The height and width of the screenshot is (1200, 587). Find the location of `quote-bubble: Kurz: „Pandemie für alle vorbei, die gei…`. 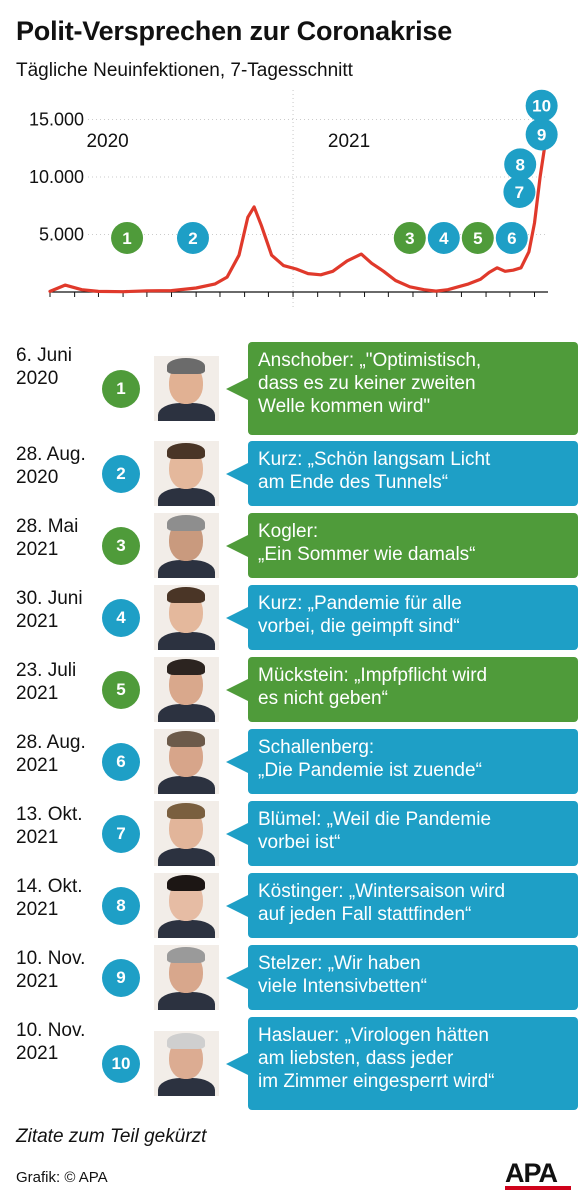

quote-bubble: Kurz: „Pandemie für alle vorbei, die gei… is located at coordinates (413, 617).